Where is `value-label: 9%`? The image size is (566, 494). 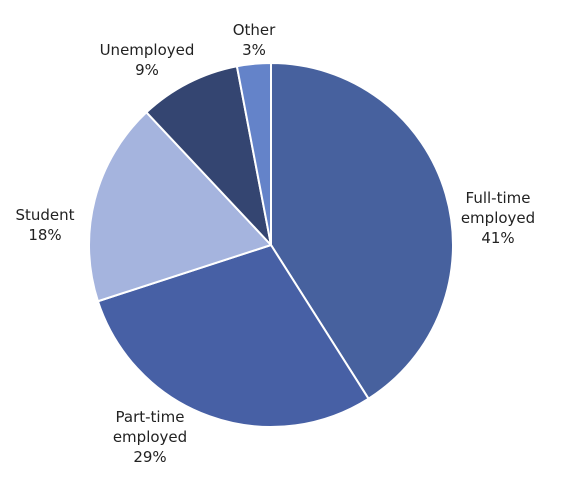
value-label: 9% is located at coordinates (147, 70).